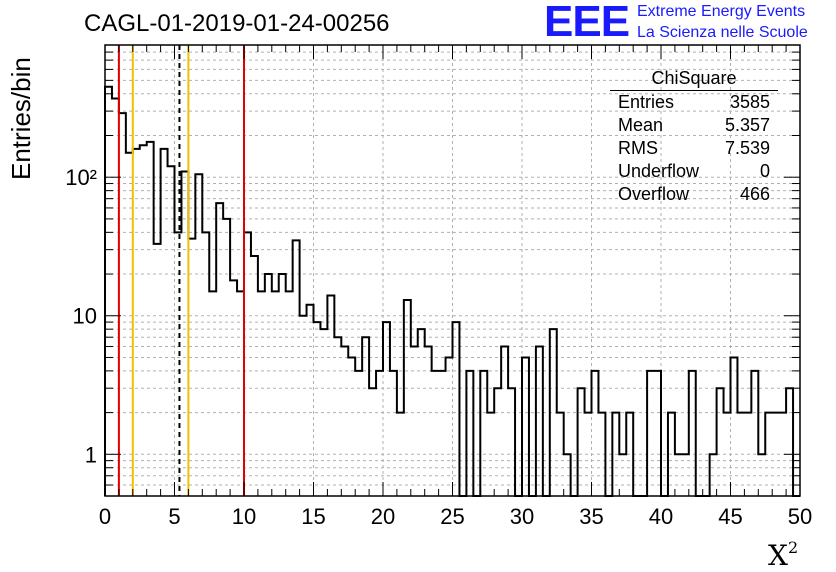 The image size is (836, 572). Describe the element at coordinates (747, 125) in the screenshot. I see `stats-value: 5.357` at that location.